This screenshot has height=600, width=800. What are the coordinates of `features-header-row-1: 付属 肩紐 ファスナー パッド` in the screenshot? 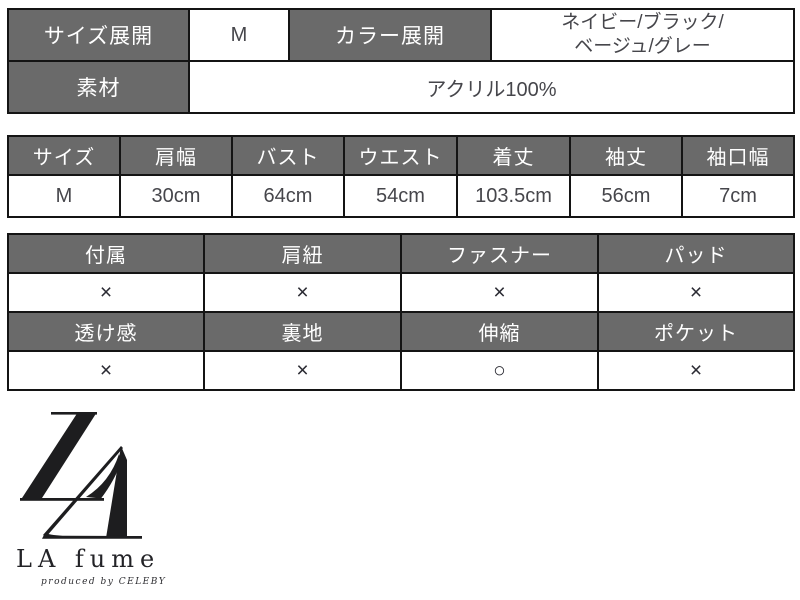 It's located at (401, 253).